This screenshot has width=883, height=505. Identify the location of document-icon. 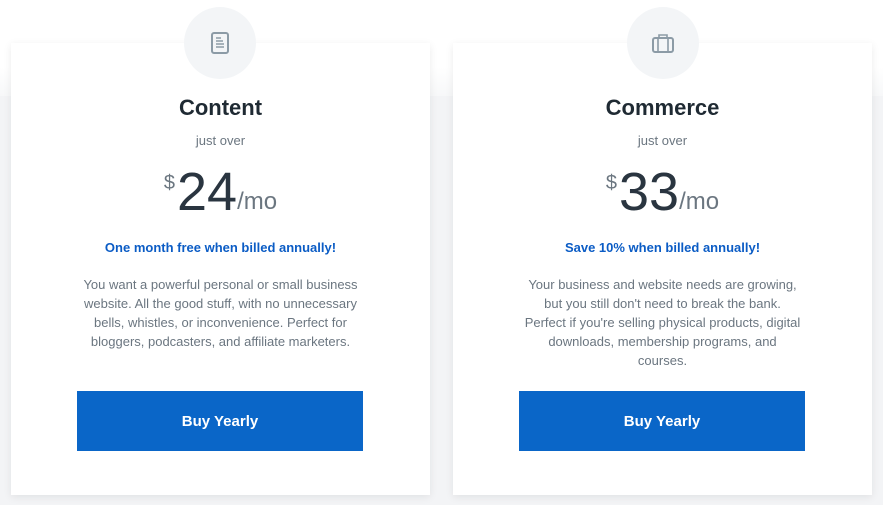
(220, 43).